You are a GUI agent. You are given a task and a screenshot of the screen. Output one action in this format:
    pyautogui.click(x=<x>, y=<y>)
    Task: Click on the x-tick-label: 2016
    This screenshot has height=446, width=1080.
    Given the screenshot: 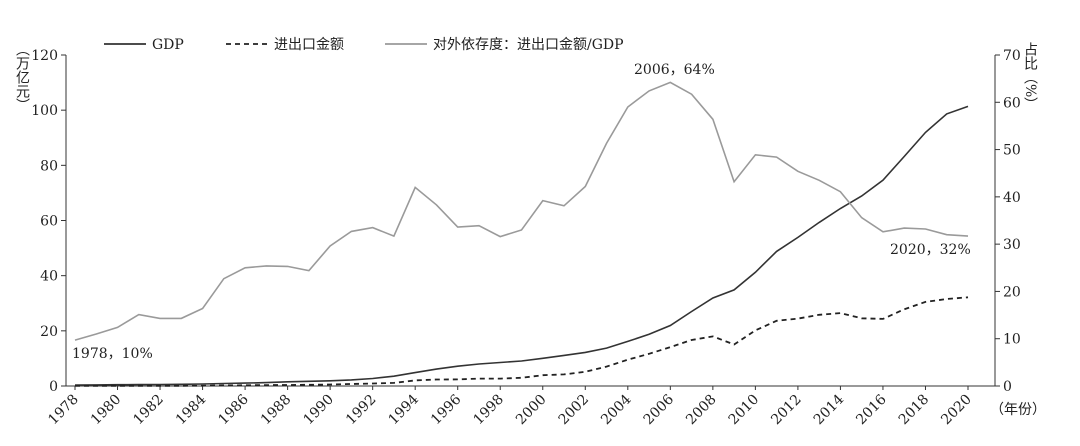 What is the action you would take?
    pyautogui.click(x=871, y=409)
    